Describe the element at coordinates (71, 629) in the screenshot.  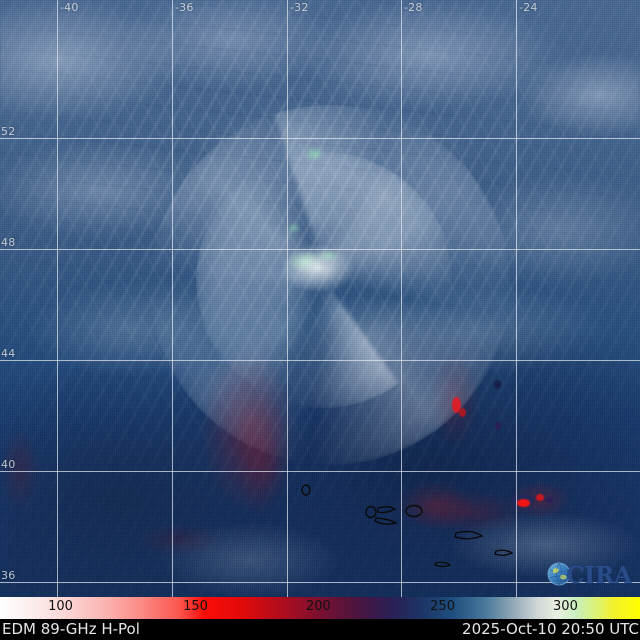
I see `product-label: EDM 89-GHz H-Pol` at that location.